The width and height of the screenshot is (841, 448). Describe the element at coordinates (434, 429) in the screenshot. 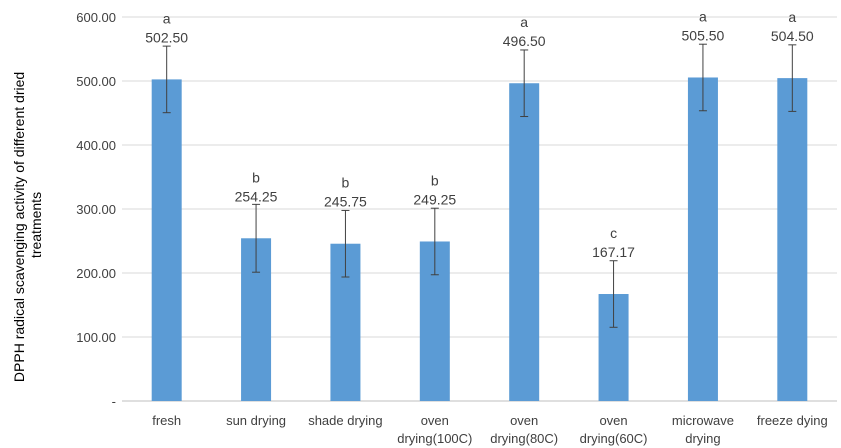

I see `x-category-label: oven drying(100C)` at that location.